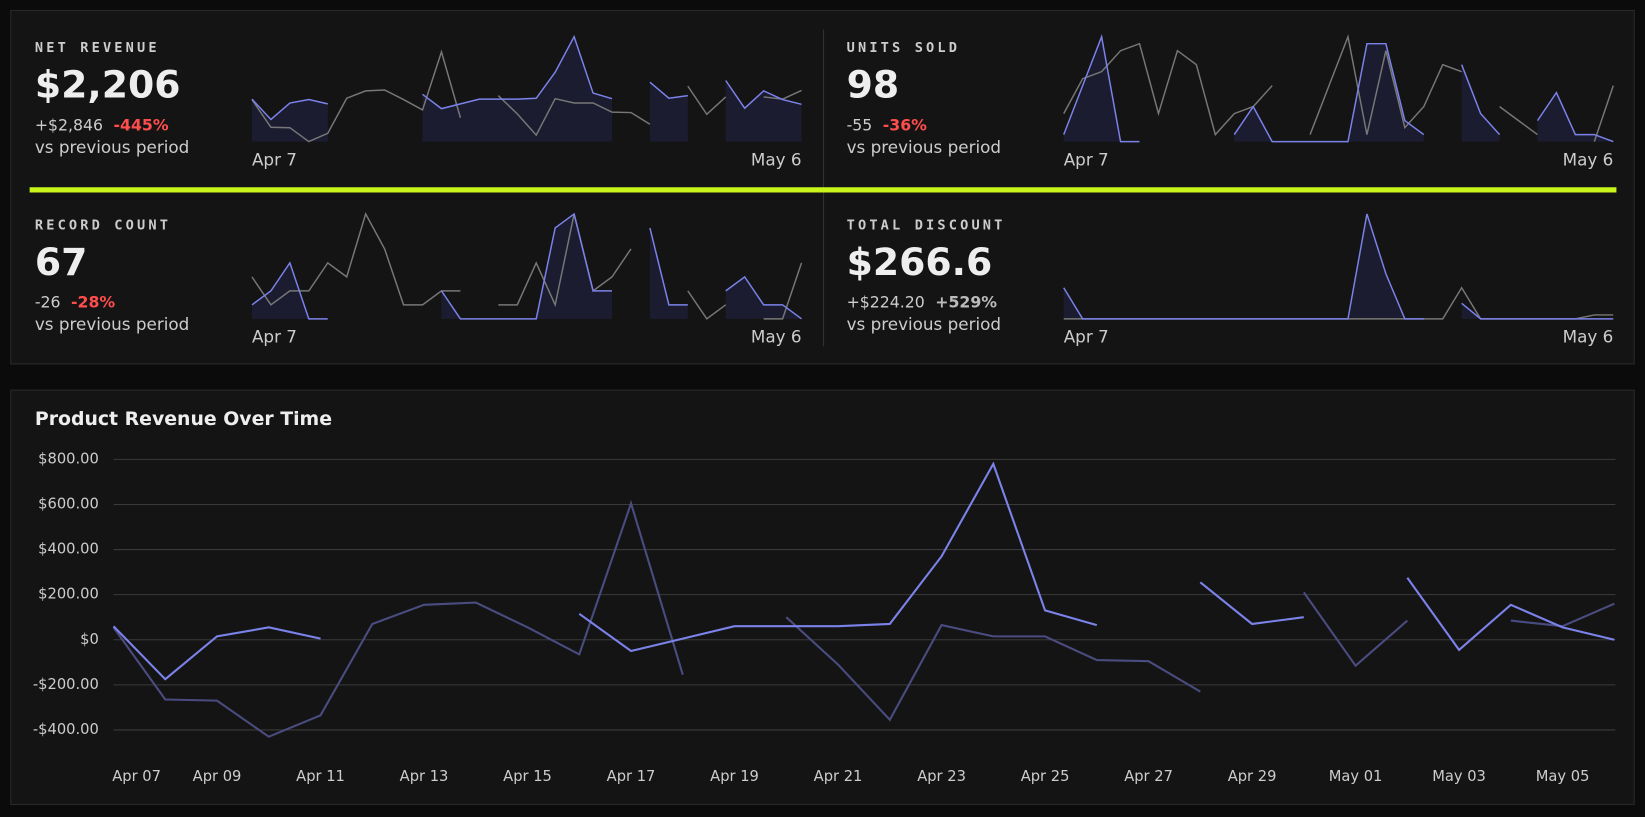 Image resolution: width=1645 pixels, height=817 pixels. I want to click on x-tick-label: Apr 19, so click(734, 776).